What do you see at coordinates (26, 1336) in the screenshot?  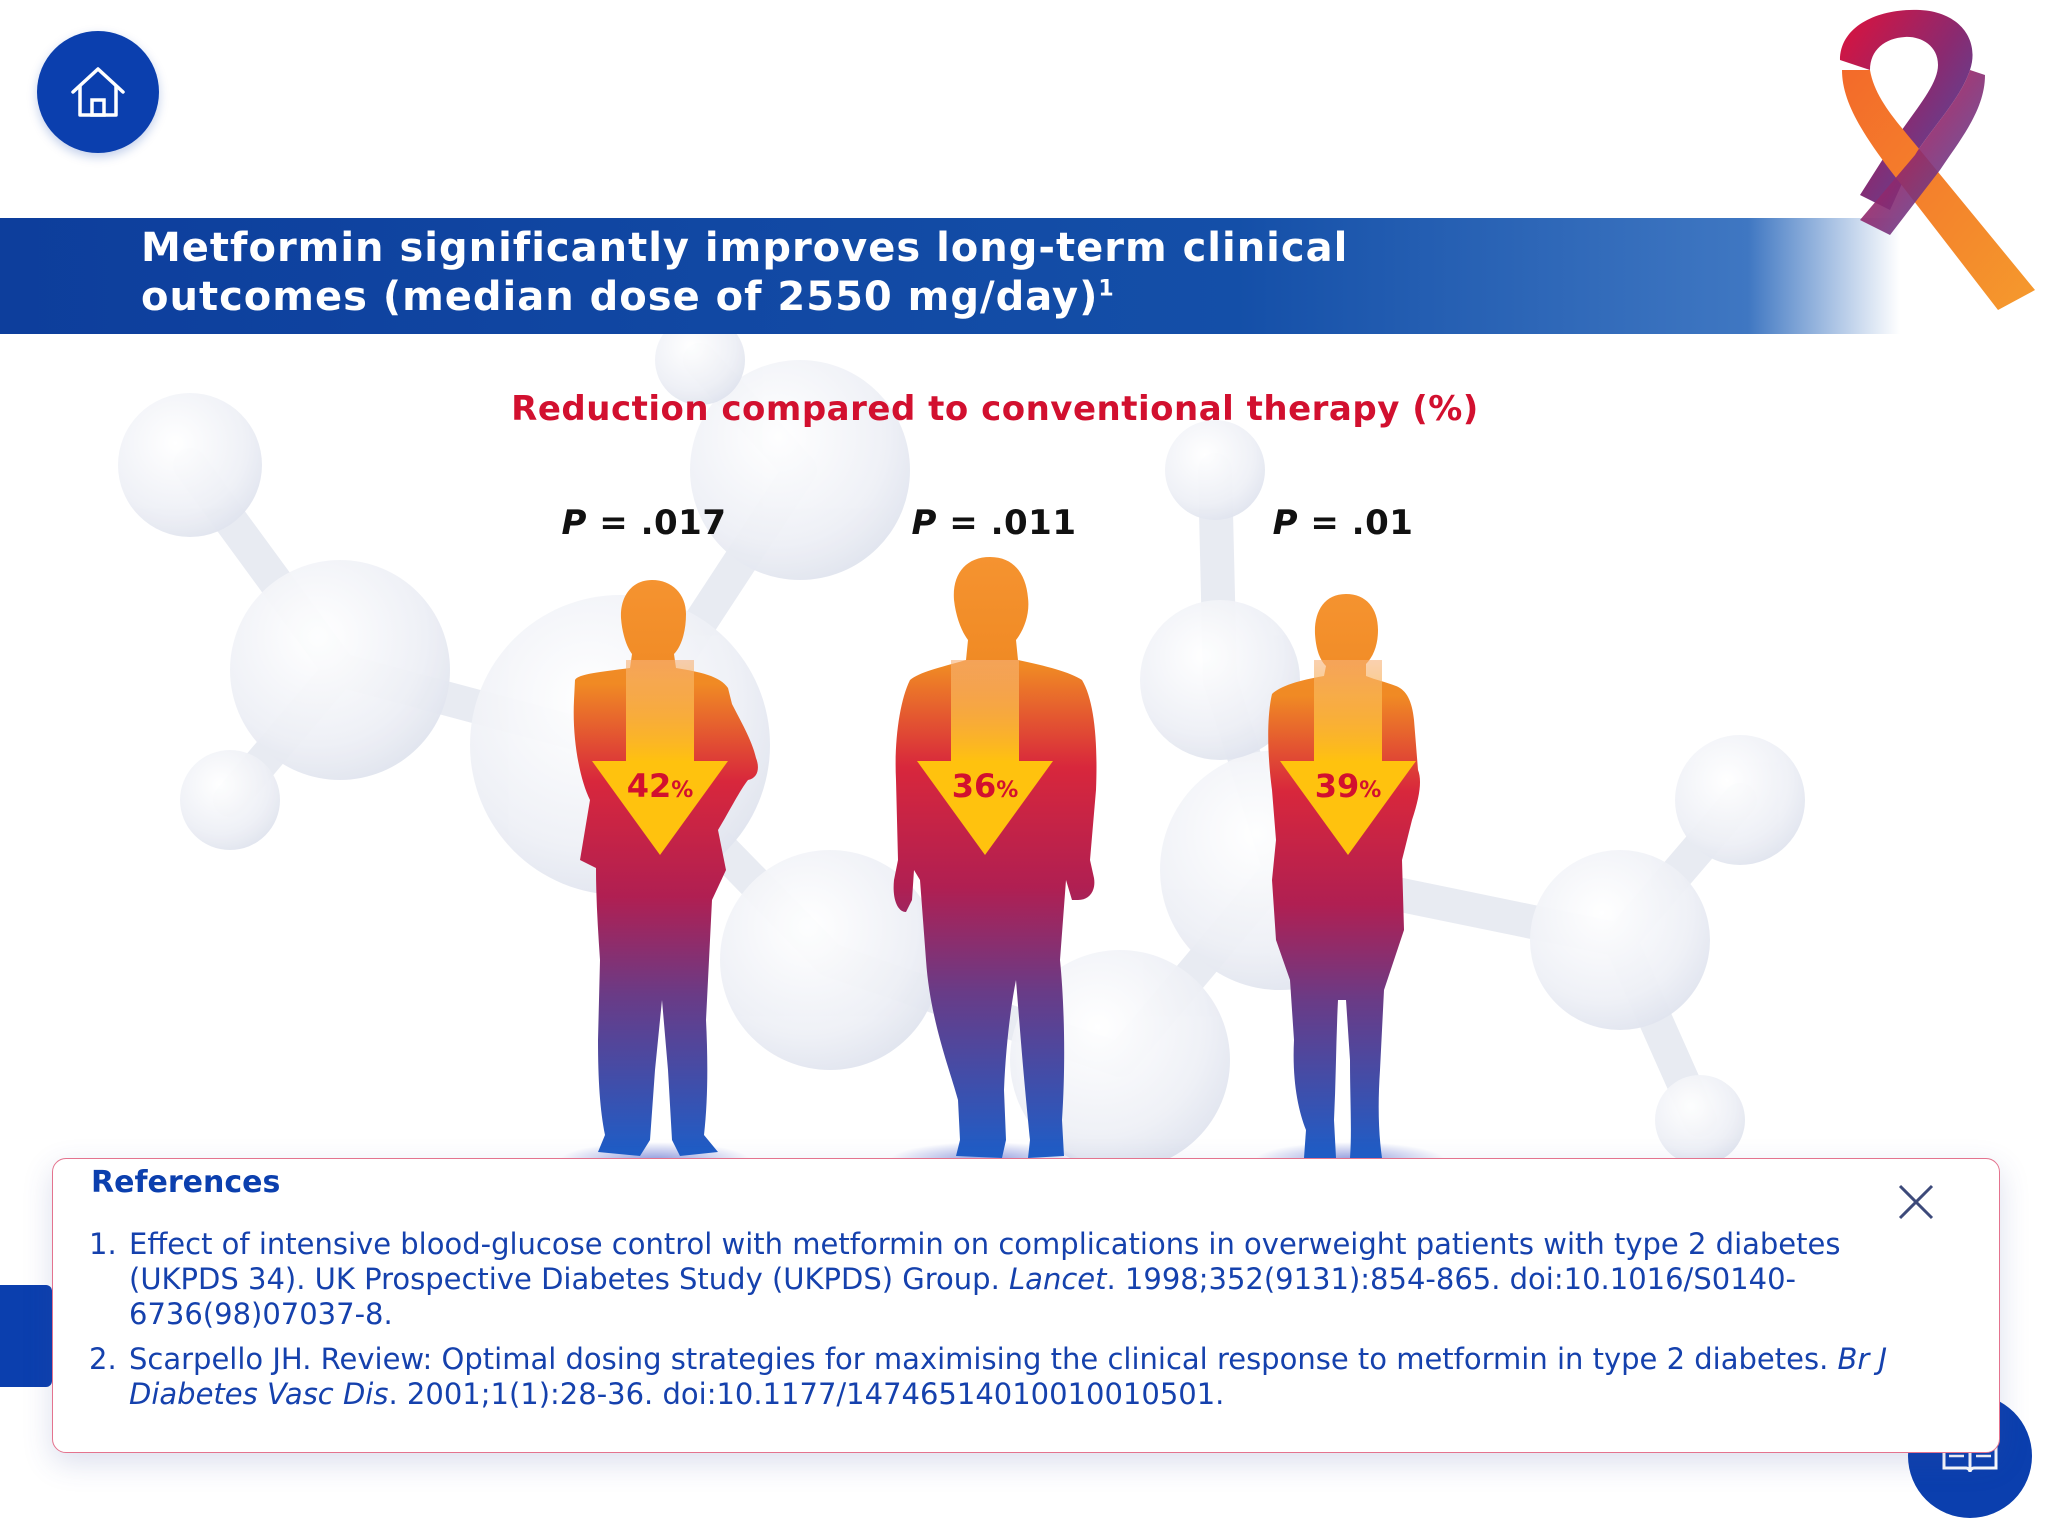 I see `side-tab` at bounding box center [26, 1336].